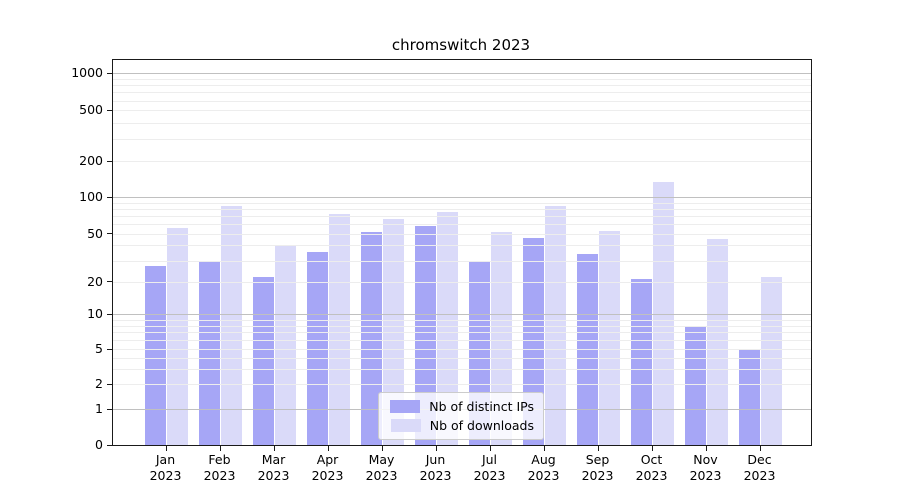 The image size is (900, 500). I want to click on y-tick-label: 200, so click(91, 160).